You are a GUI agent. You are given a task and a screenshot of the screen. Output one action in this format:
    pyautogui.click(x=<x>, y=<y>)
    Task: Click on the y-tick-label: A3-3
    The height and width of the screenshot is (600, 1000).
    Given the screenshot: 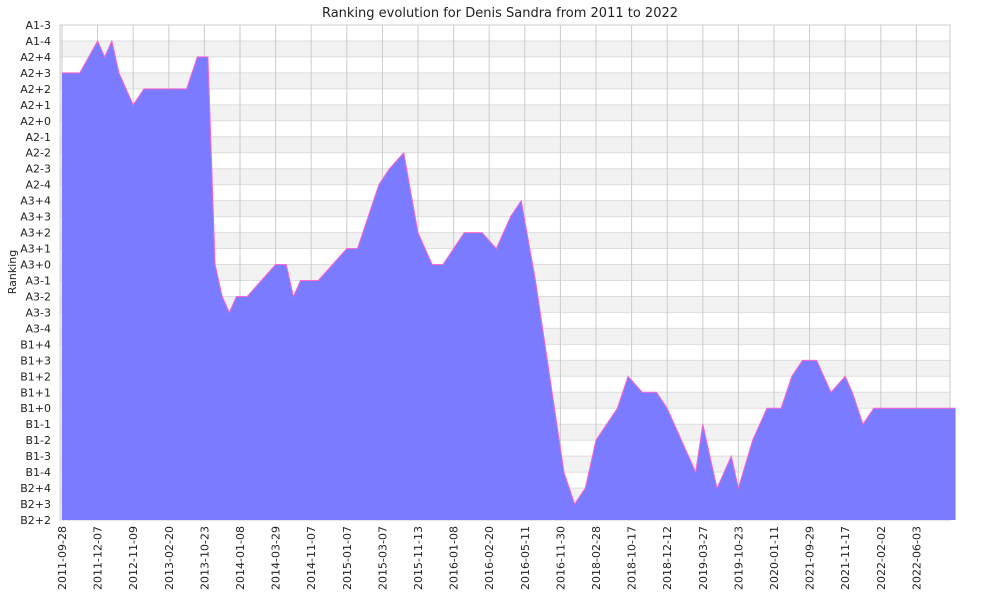 What is the action you would take?
    pyautogui.click(x=39, y=312)
    